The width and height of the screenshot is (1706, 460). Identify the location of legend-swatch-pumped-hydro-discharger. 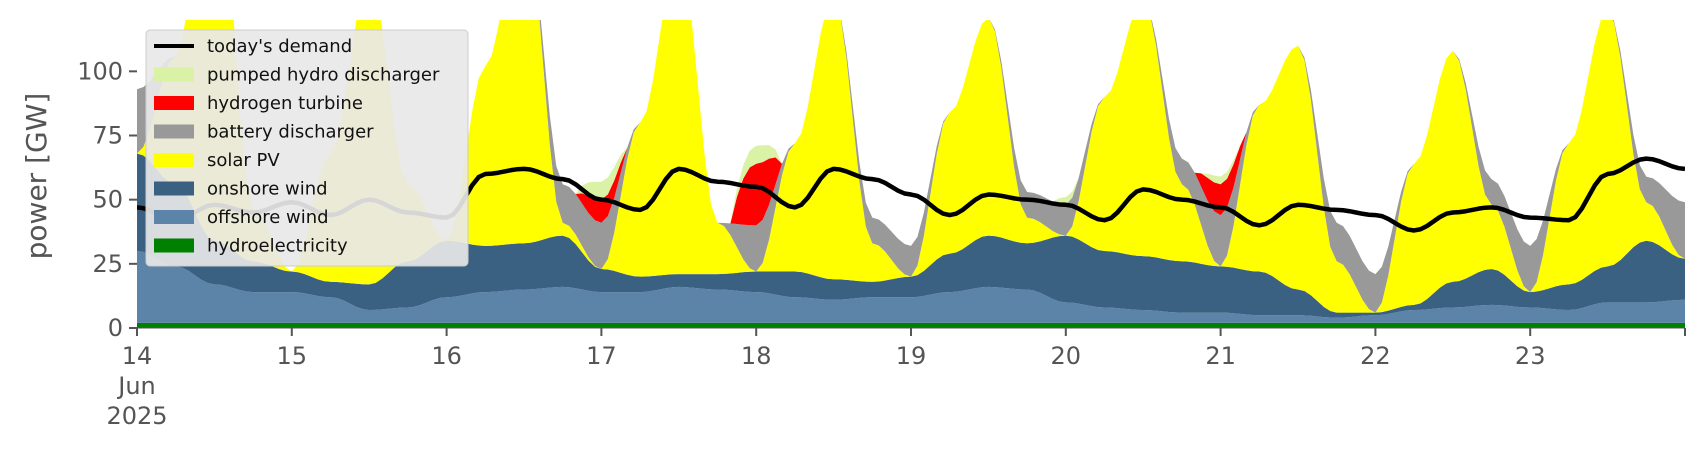
(174, 74).